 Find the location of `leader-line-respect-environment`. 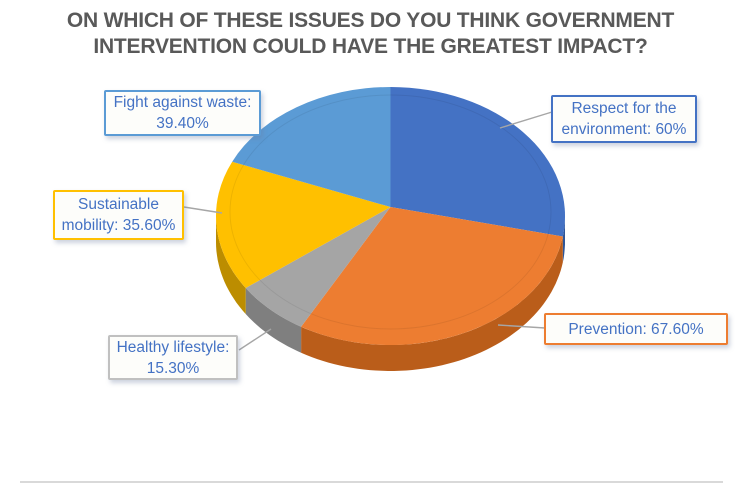

leader-line-respect-environment is located at coordinates (526, 120).